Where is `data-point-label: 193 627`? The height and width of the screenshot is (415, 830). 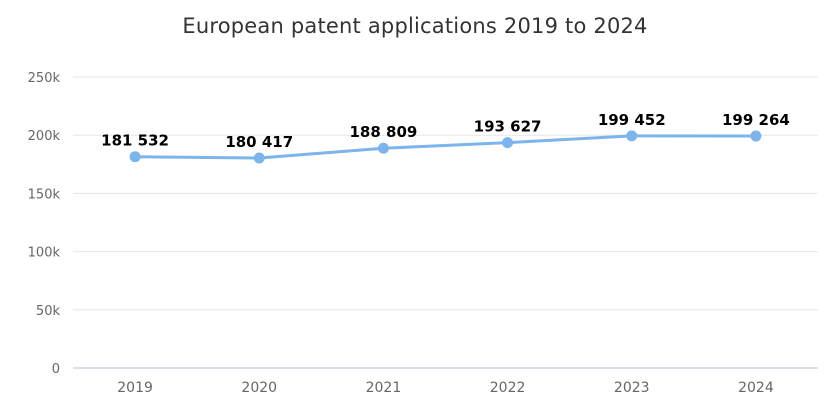
data-point-label: 193 627 is located at coordinates (508, 127).